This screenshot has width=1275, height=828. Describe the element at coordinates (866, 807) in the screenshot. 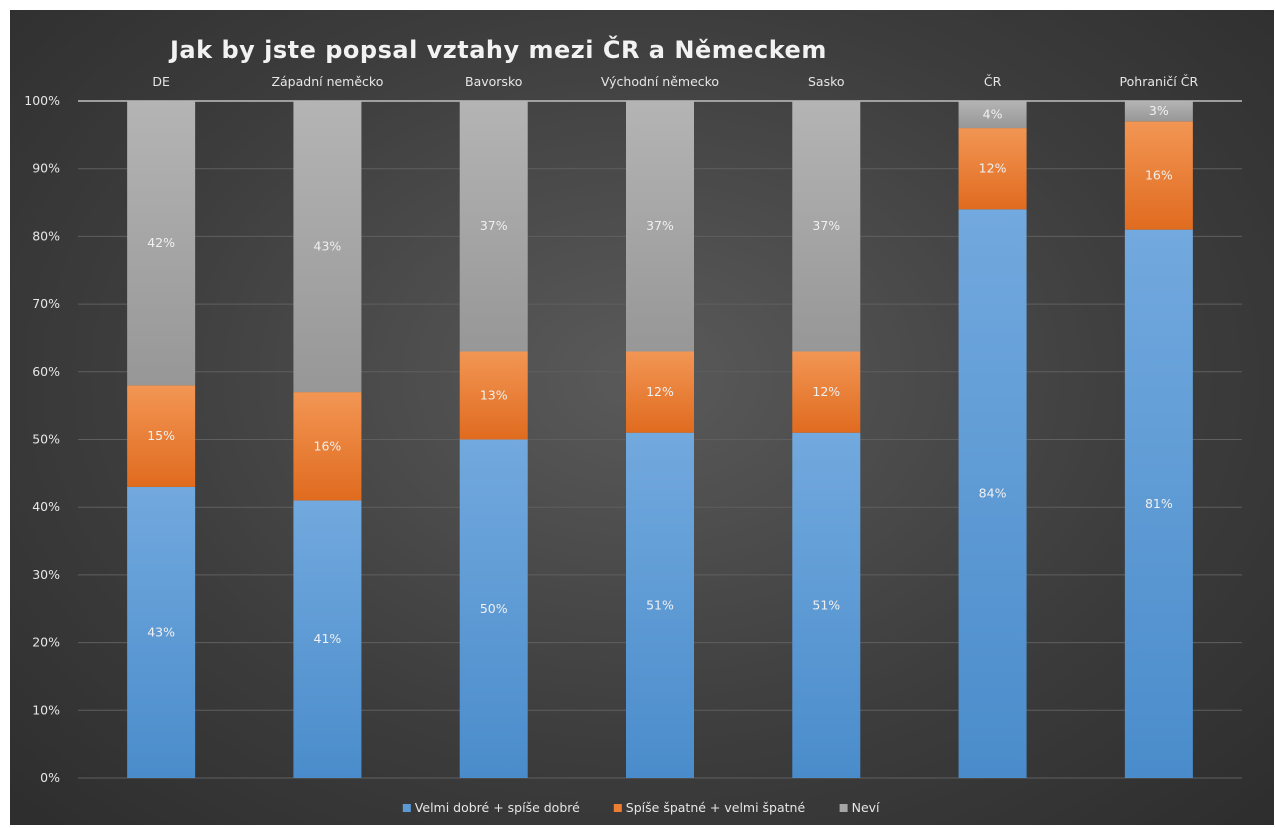

I see `legend-label: Neví` at that location.